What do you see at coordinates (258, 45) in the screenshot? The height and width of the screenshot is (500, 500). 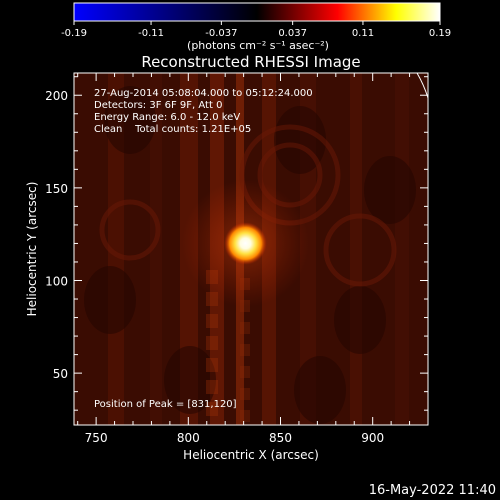 I see `colorbar-units: (photons cm⁻² s⁻¹ asec⁻²)` at bounding box center [258, 45].